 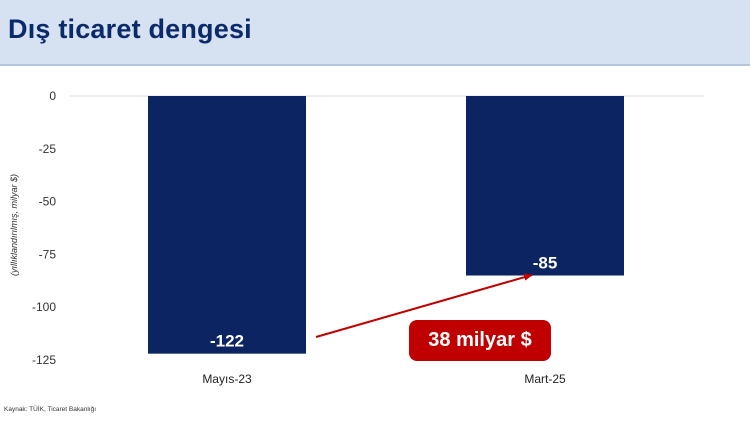 What do you see at coordinates (130, 29) in the screenshot?
I see `page-title: Dış ticaret dengesi` at bounding box center [130, 29].